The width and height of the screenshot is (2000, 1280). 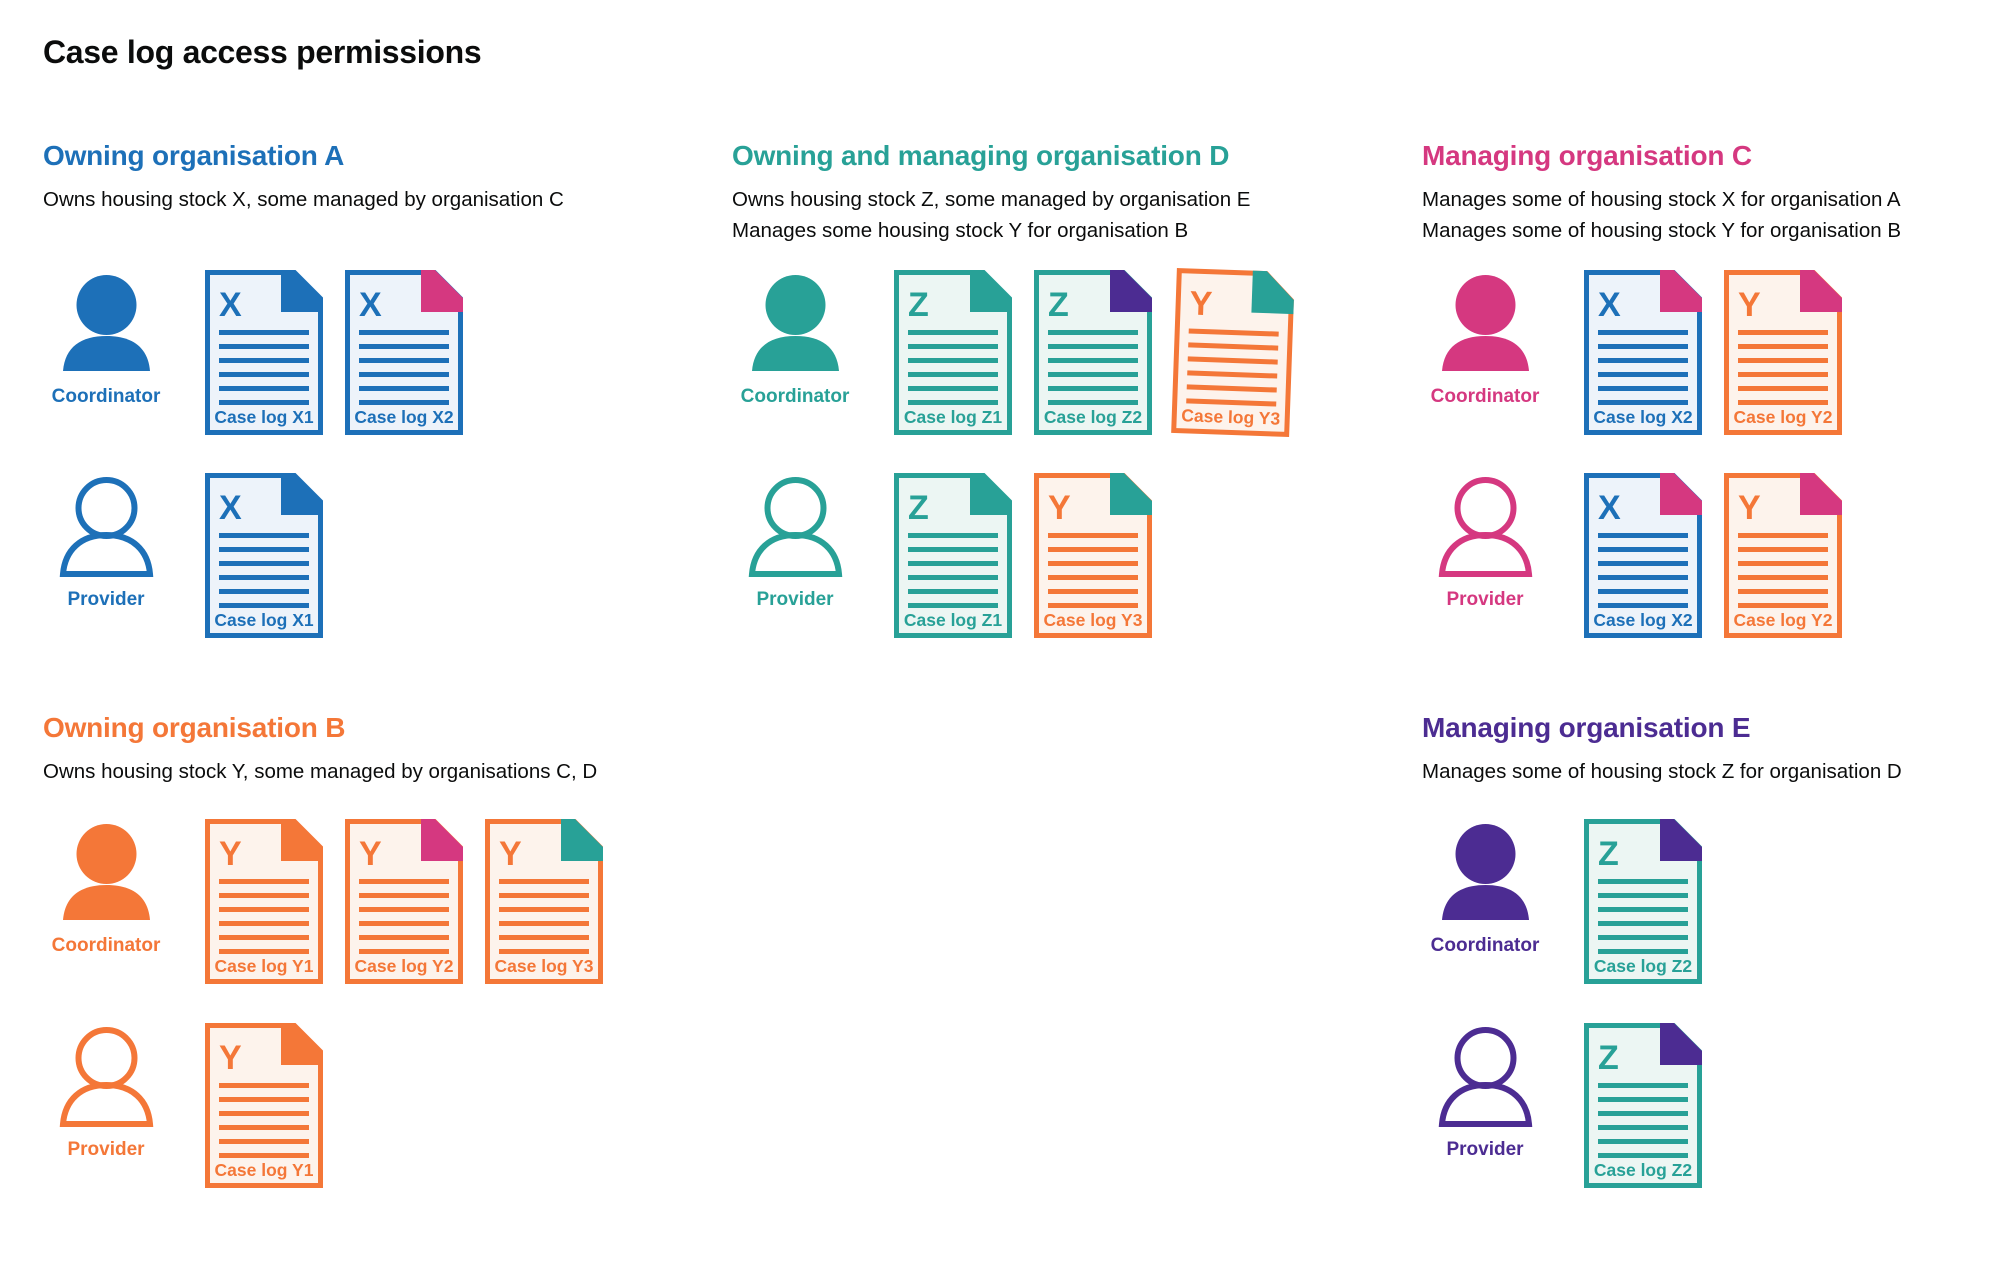 I want to click on doc-label: Case log Y3, so click(x=1093, y=620).